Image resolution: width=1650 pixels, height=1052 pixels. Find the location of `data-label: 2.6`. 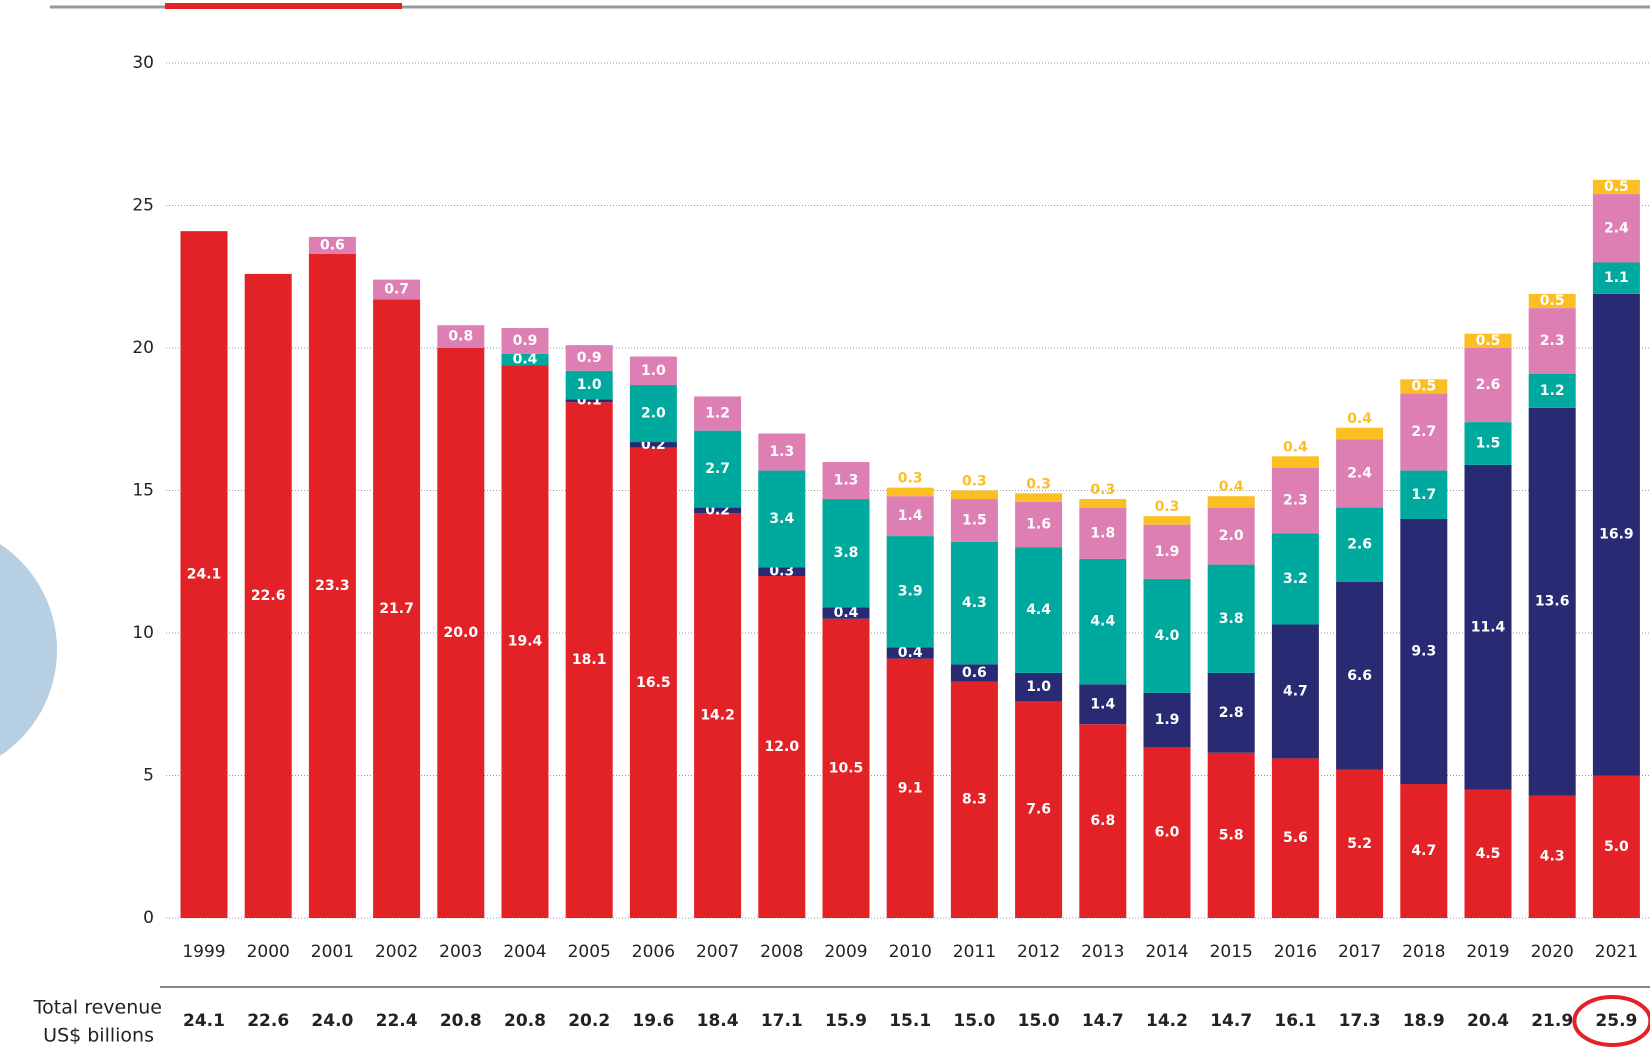

data-label: 2.6 is located at coordinates (1359, 545).